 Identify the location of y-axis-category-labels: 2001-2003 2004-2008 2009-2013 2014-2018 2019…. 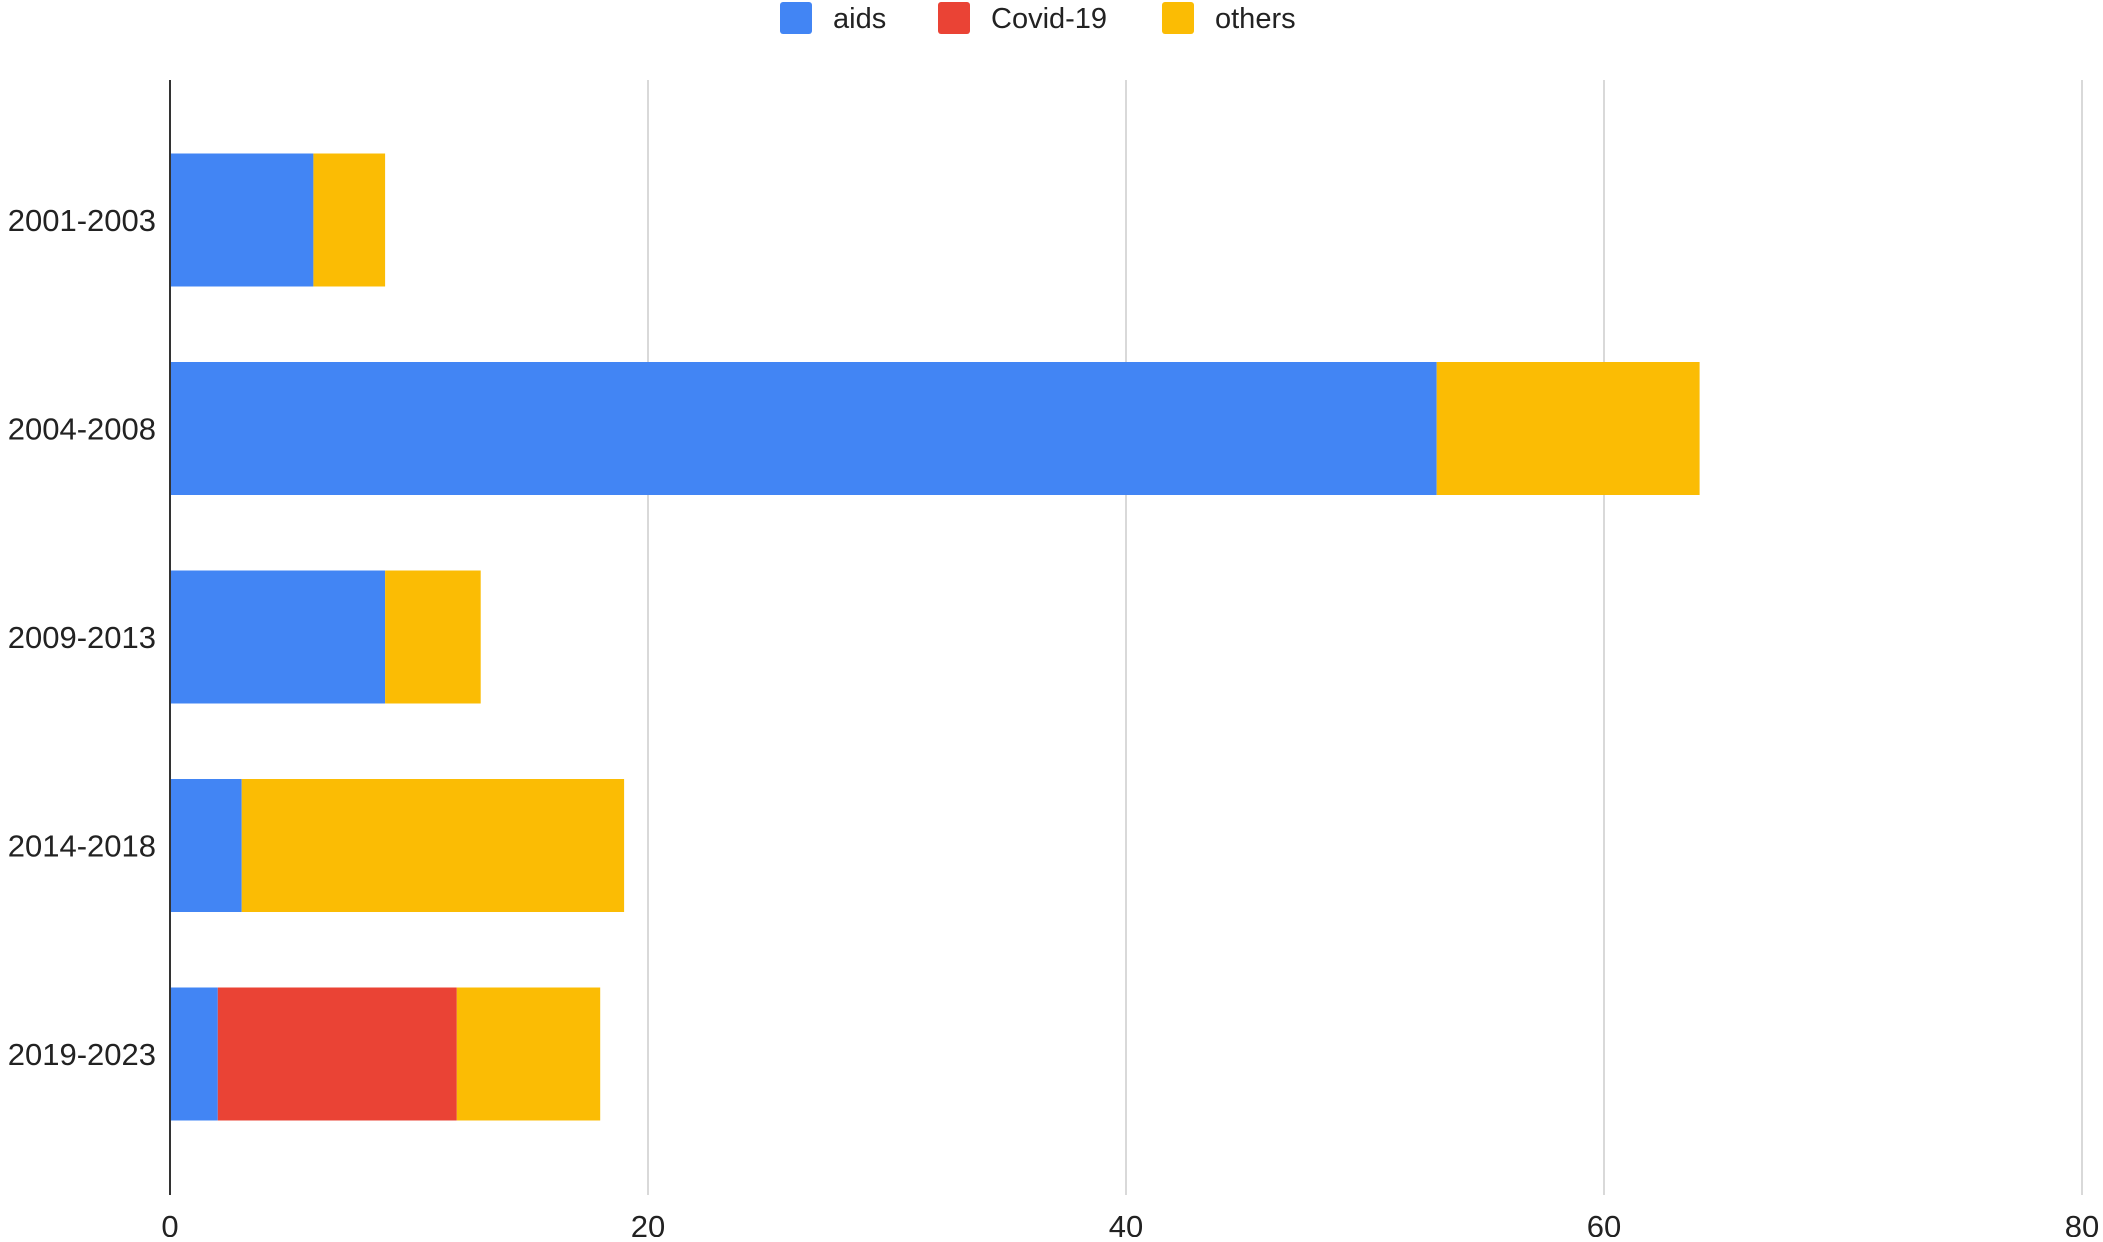
(82, 637).